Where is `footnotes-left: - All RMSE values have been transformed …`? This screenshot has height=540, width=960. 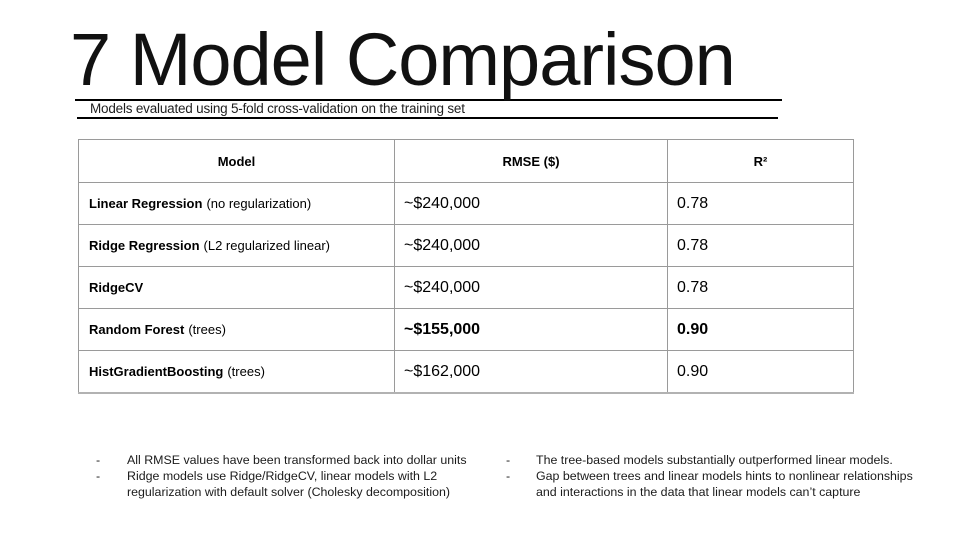 footnotes-left: - All RMSE values have been transformed … is located at coordinates (298, 476).